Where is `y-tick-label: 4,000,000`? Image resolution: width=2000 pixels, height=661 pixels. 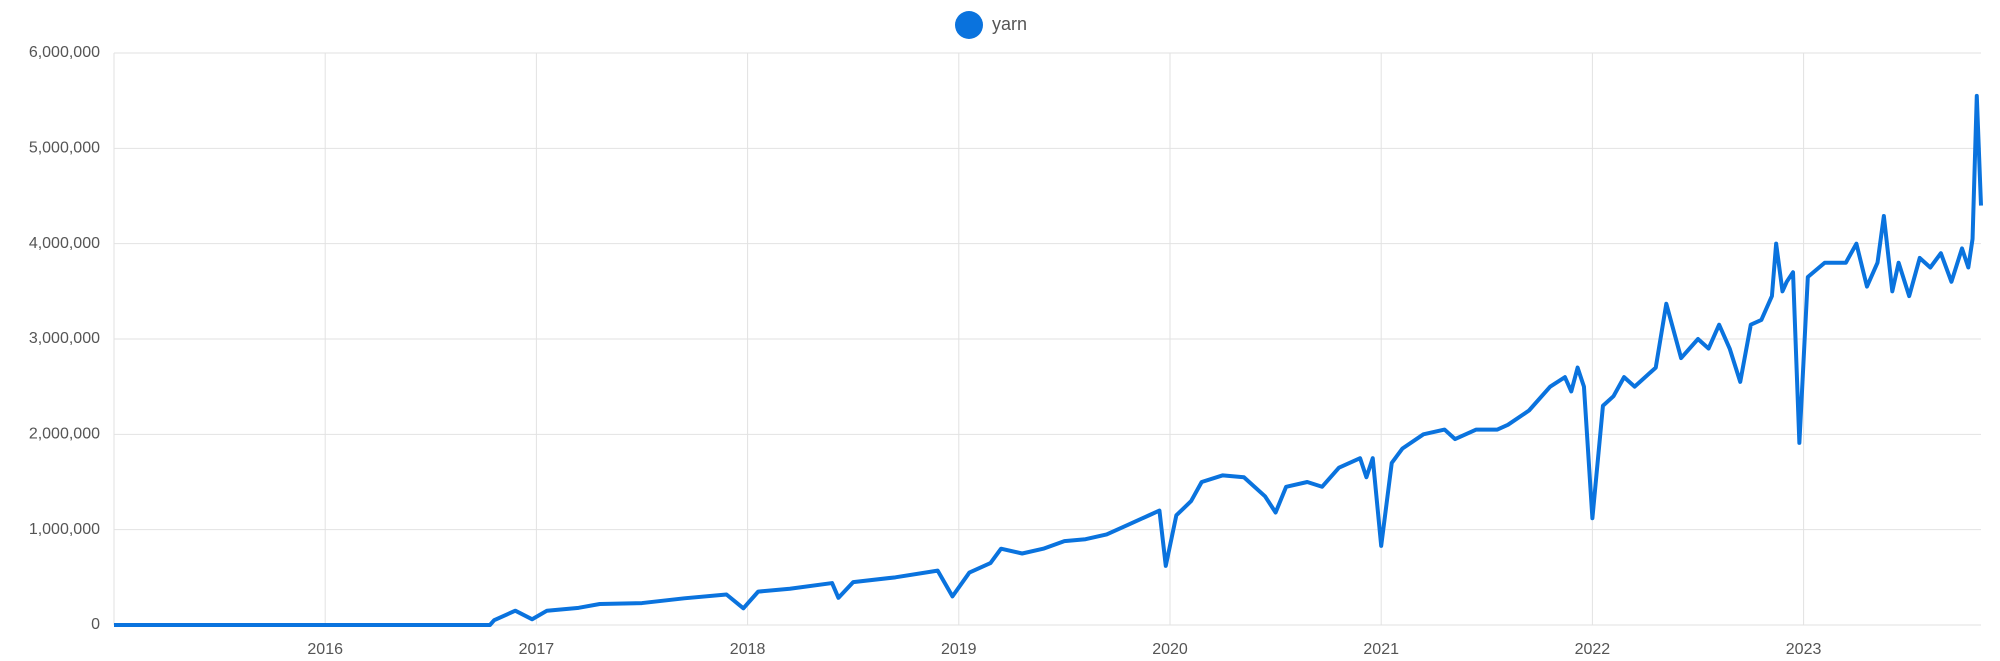 y-tick-label: 4,000,000 is located at coordinates (64, 243).